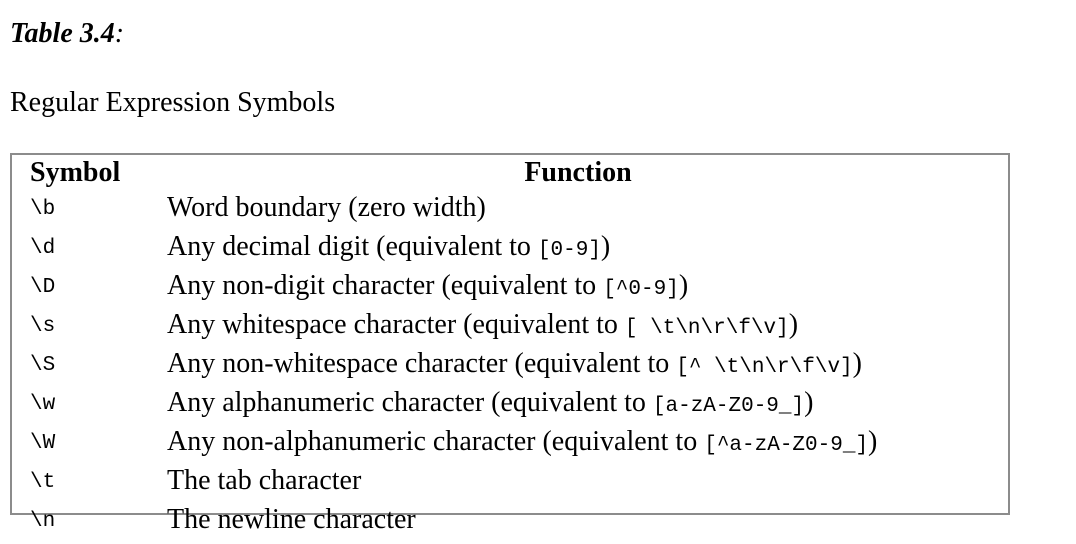 The width and height of the screenshot is (1076, 544). Describe the element at coordinates (385, 285) in the screenshot. I see `function-text: Any non-digit character (equivalent to` at that location.